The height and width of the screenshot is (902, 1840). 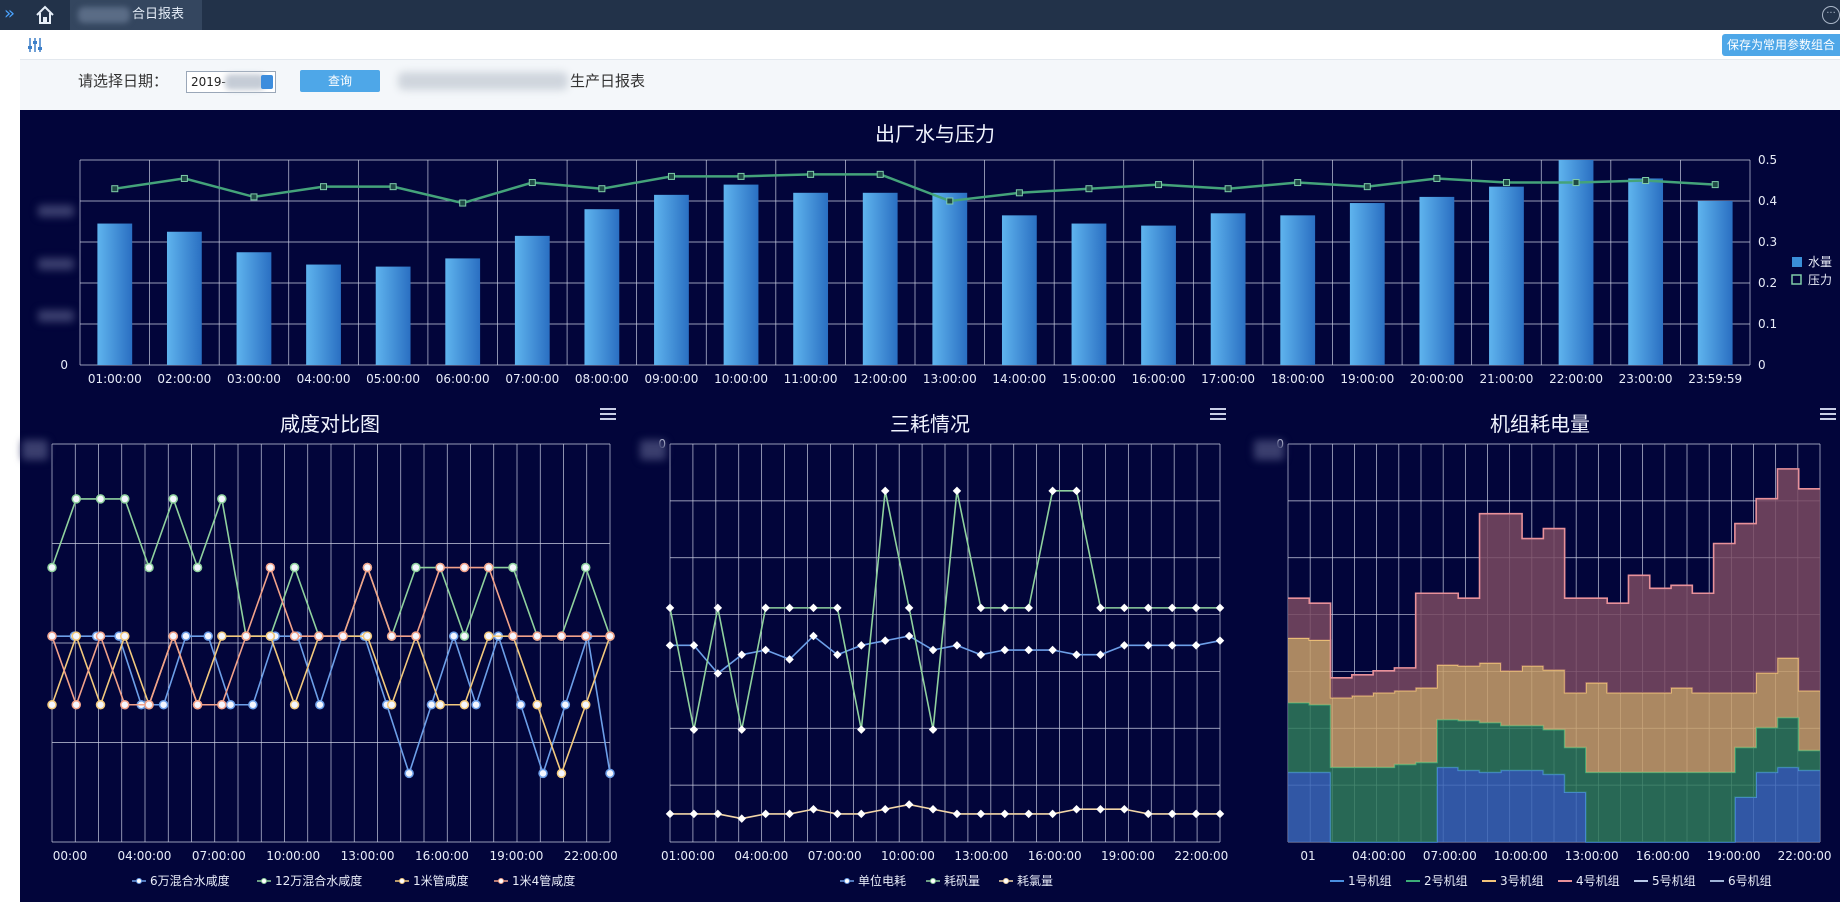 I want to click on query-button: 查询, so click(x=340, y=81).